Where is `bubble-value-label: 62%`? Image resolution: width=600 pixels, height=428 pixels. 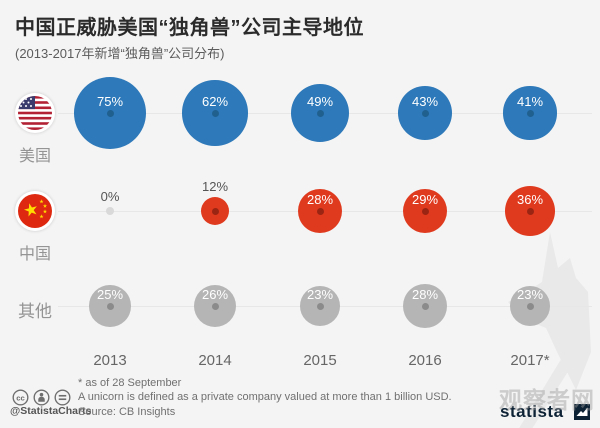 bubble-value-label: 62% is located at coordinates (215, 101).